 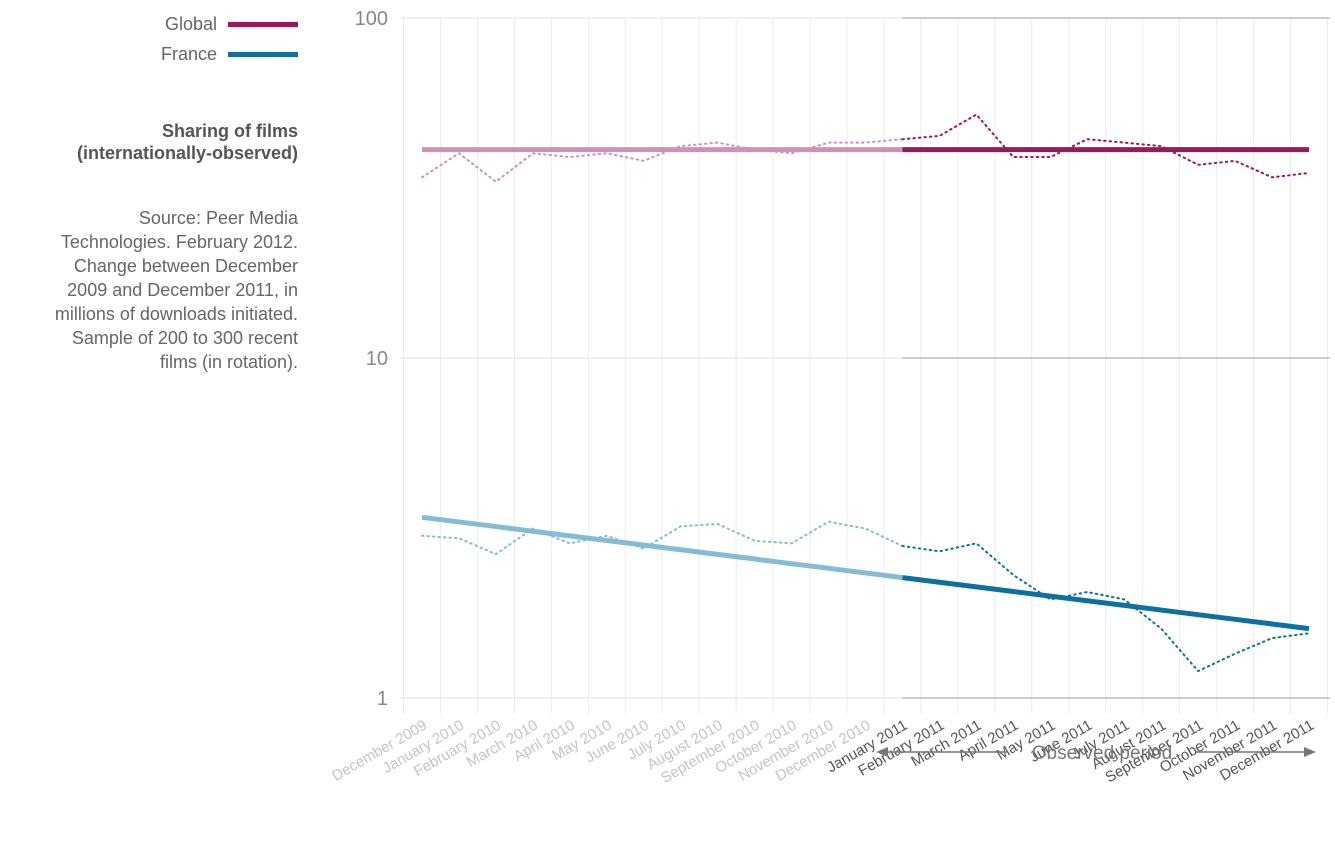 I want to click on source-line: Source: Peer Media, so click(x=218, y=218).